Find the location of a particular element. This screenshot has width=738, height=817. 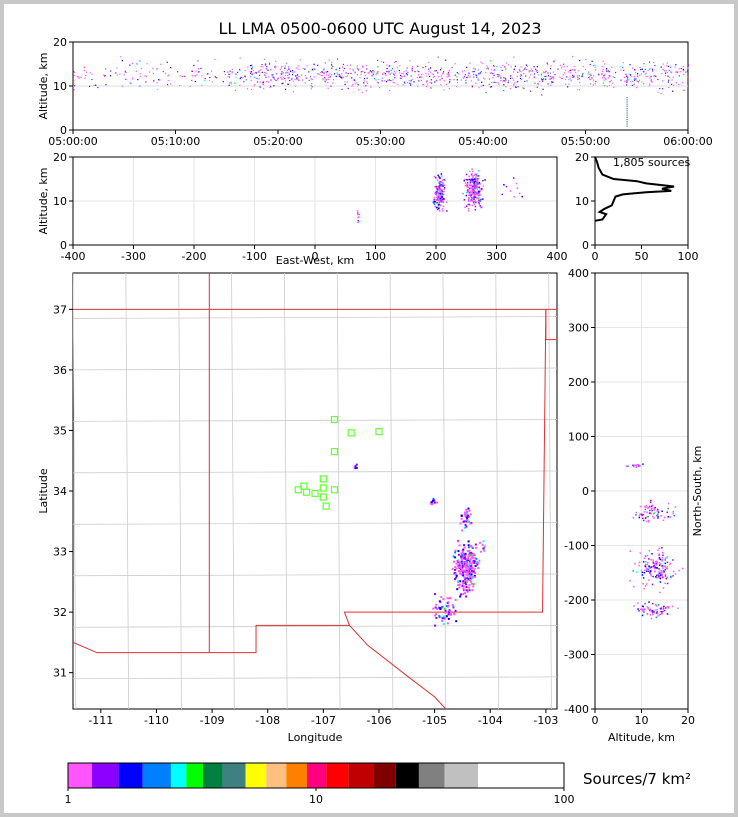

longitude-label: Longitude is located at coordinates (315, 737).